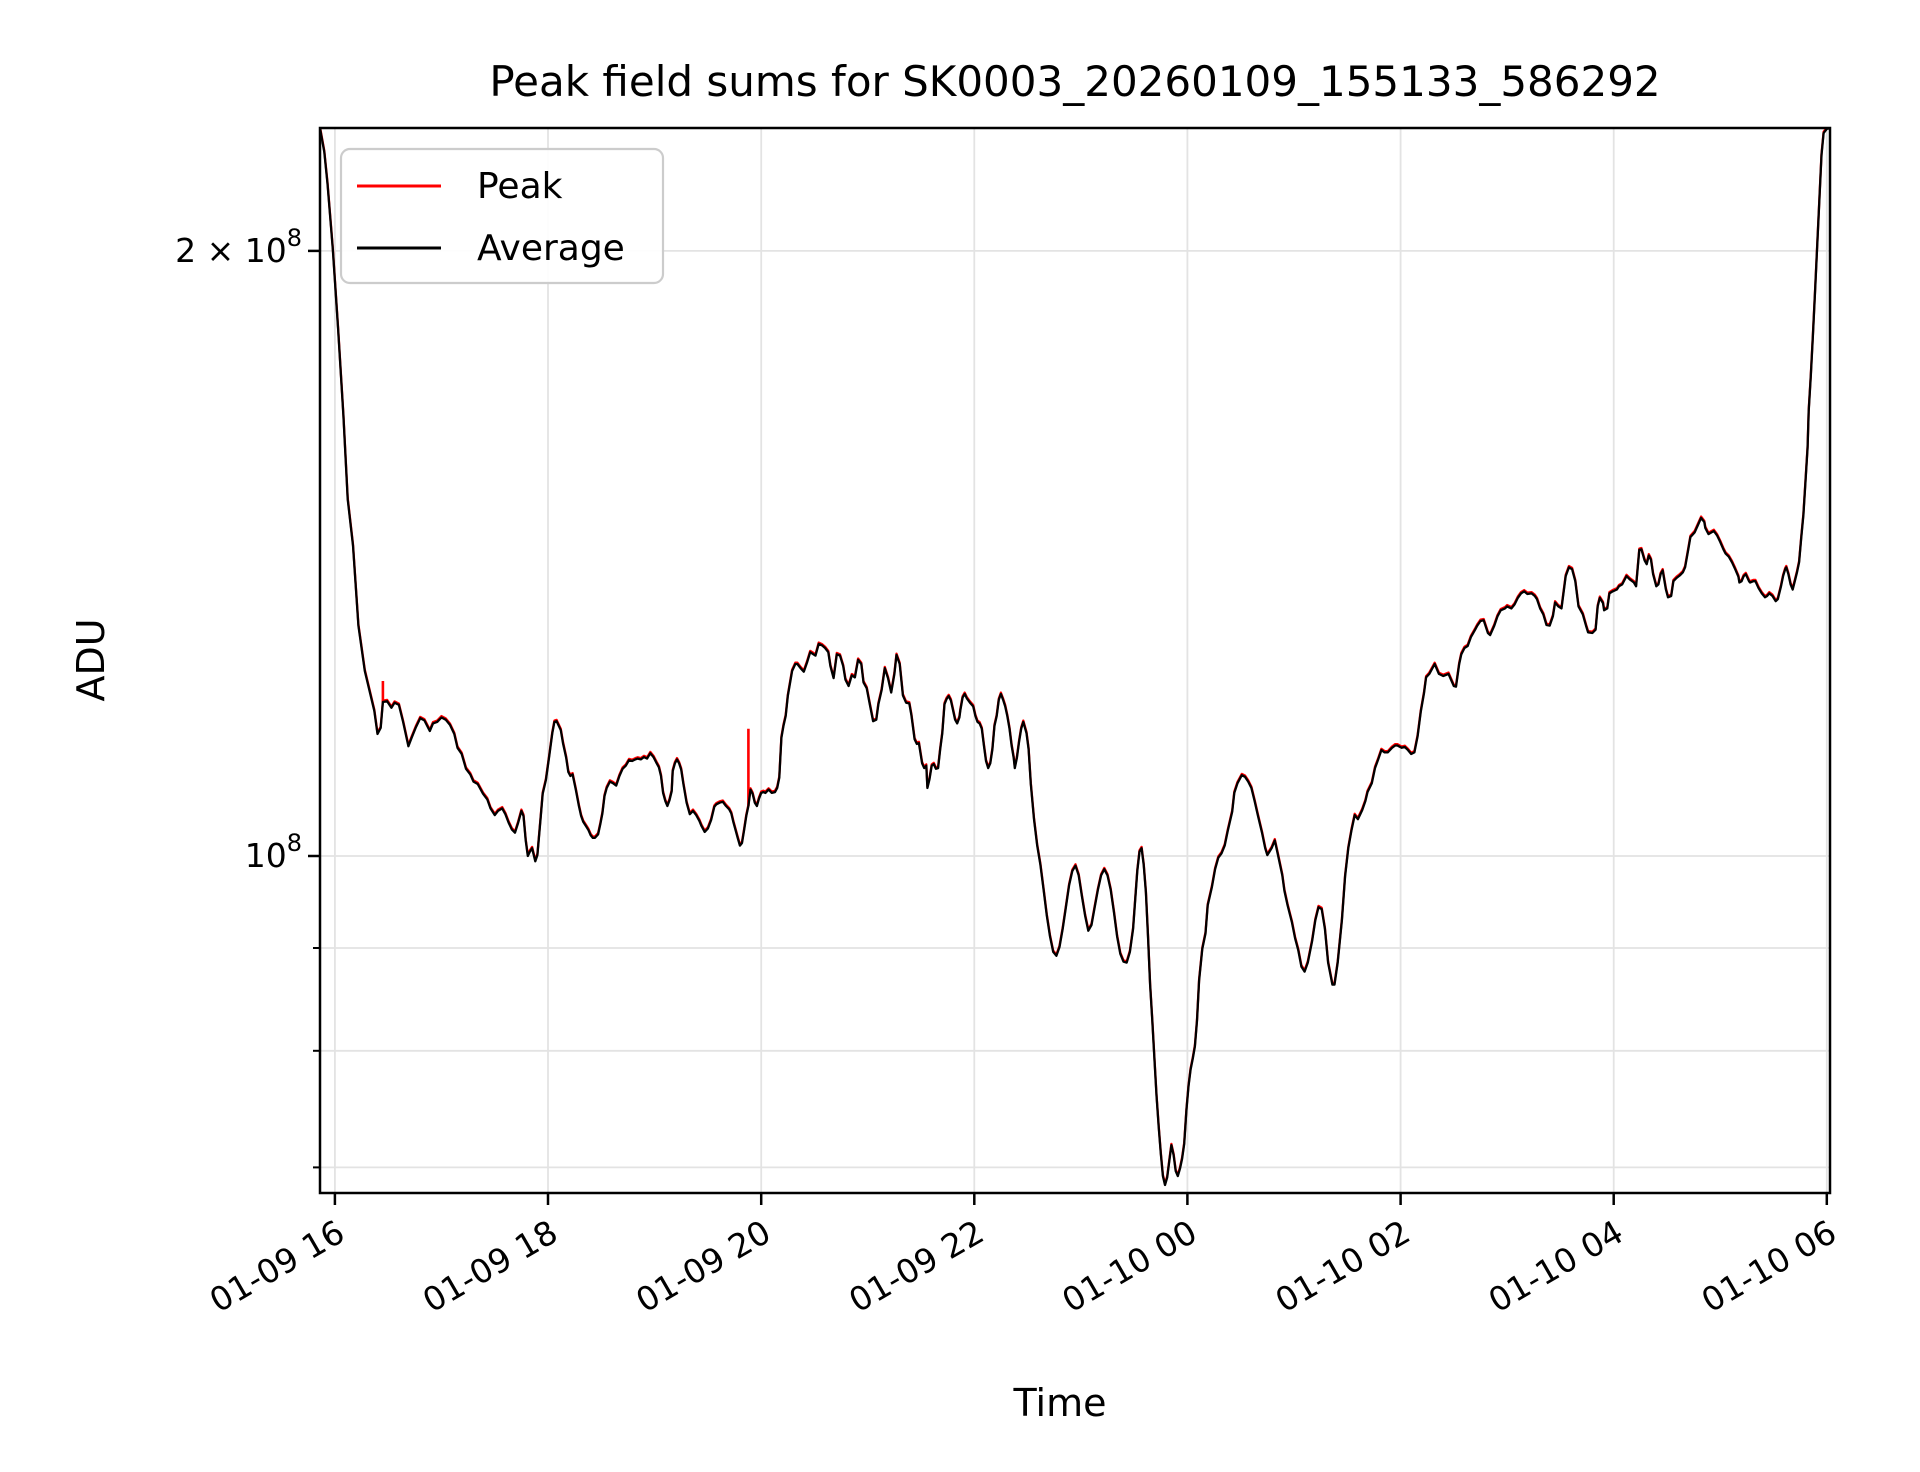  I want to click on x-tick-label: 01-09 20, so click(703, 1266).